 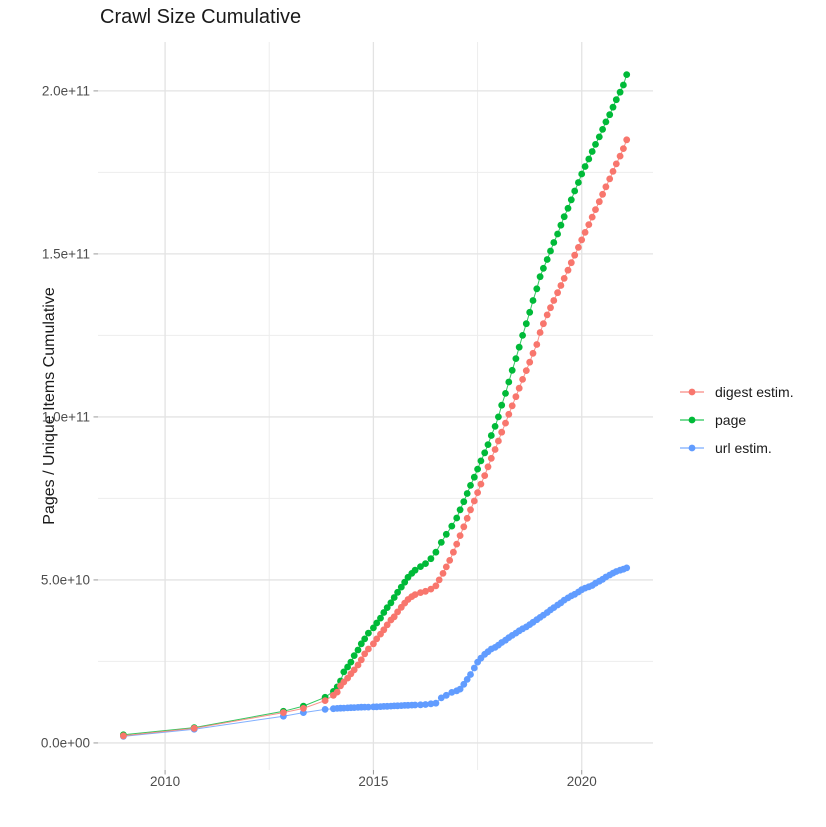 I want to click on x-tick-label-2015: 2015, so click(x=373, y=781).